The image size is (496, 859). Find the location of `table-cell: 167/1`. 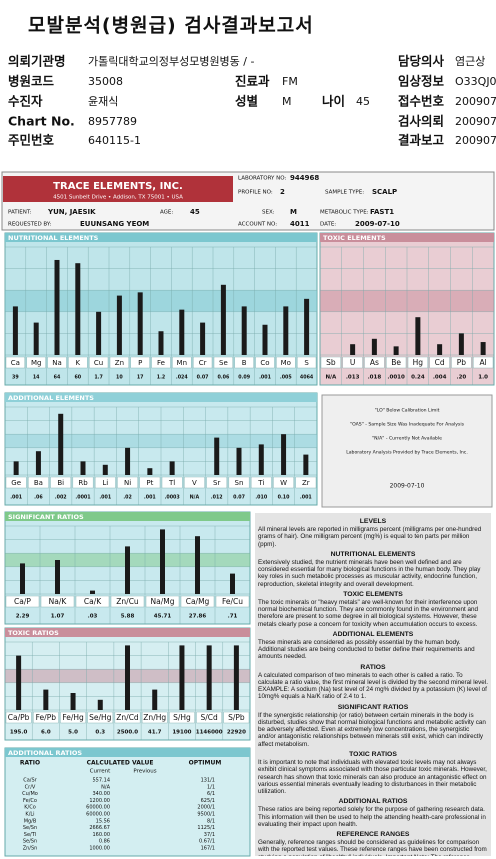

table-cell: 167/1 is located at coordinates (208, 849).